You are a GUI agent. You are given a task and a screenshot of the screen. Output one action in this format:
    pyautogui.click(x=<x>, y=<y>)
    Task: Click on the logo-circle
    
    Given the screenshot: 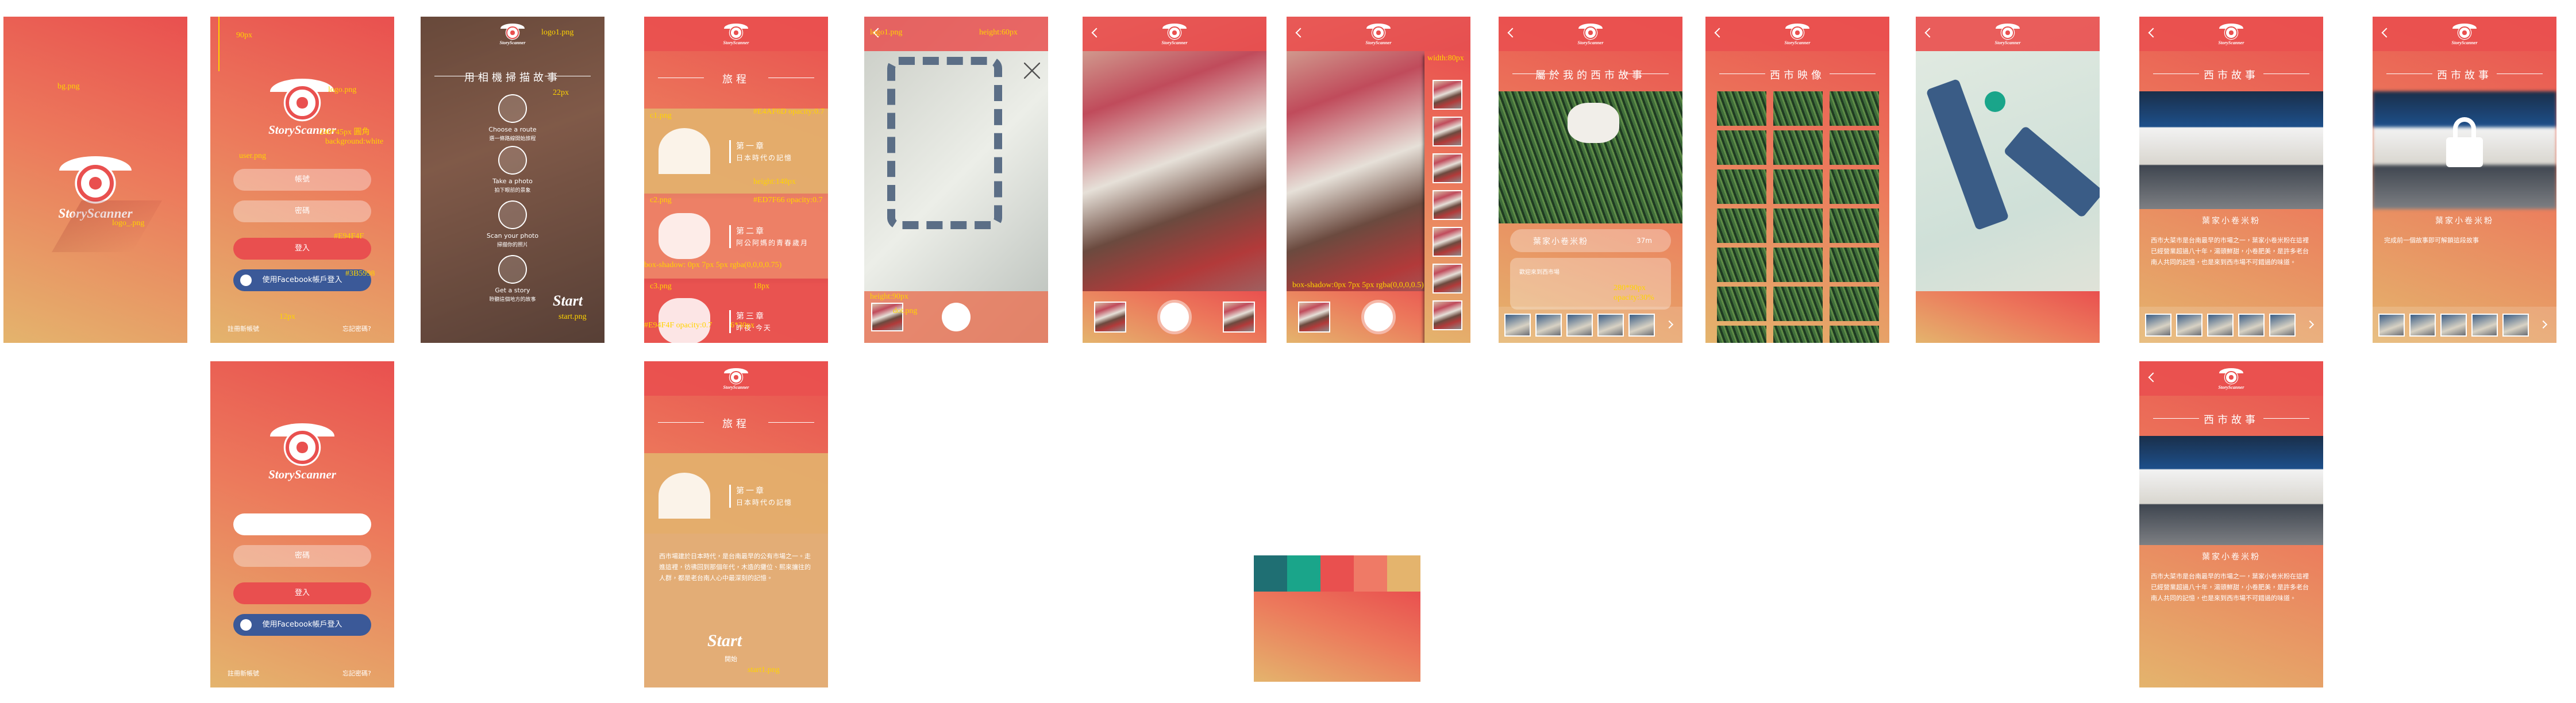 What is the action you would take?
    pyautogui.click(x=302, y=447)
    